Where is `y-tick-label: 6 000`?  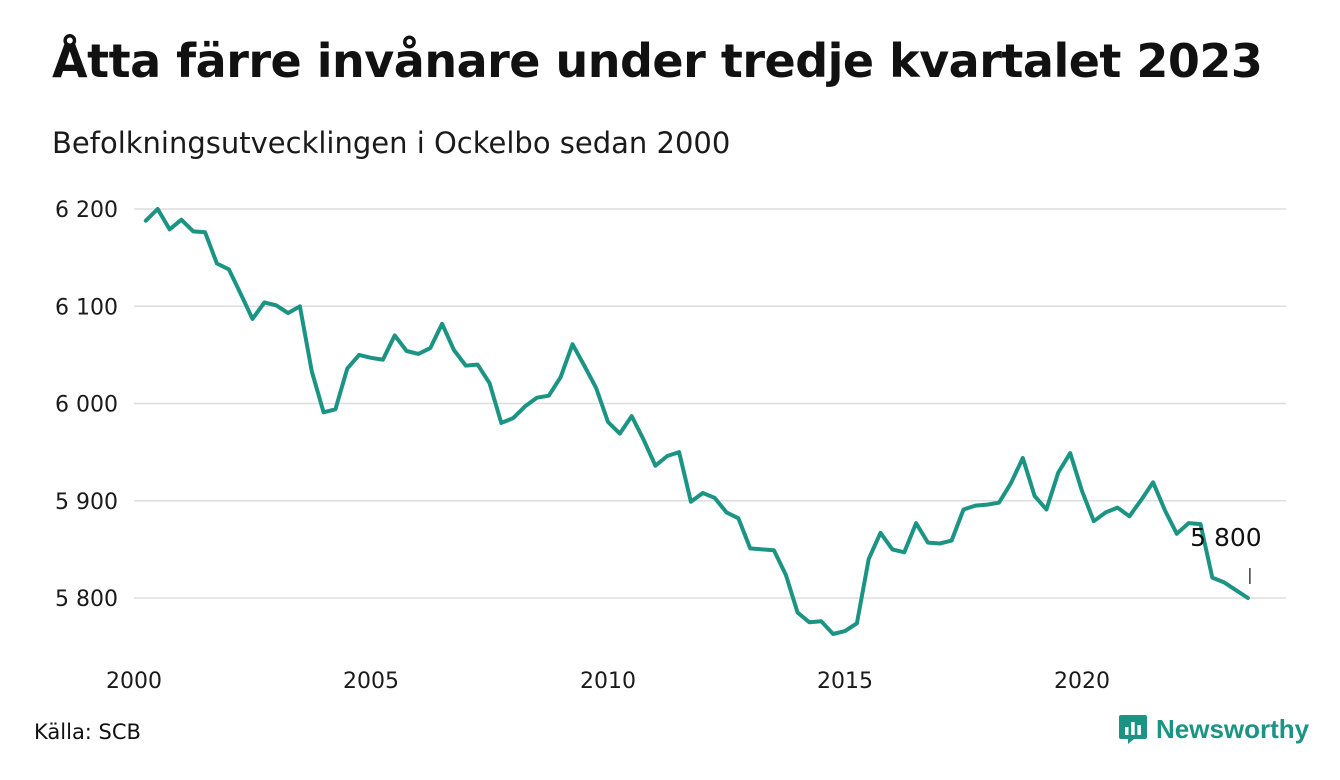
y-tick-label: 6 000 is located at coordinates (86, 405).